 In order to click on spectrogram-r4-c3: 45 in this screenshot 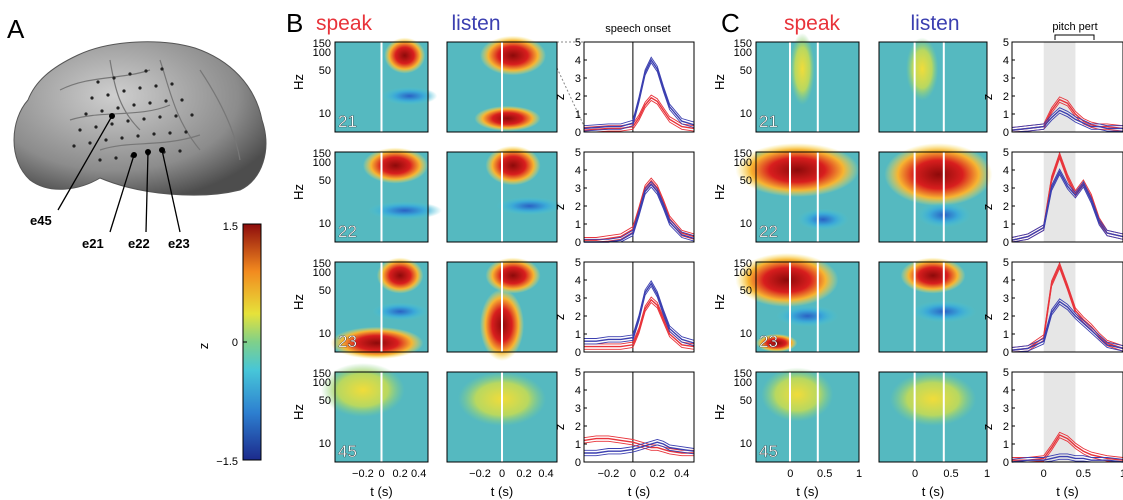, I will do `click(807, 415)`.